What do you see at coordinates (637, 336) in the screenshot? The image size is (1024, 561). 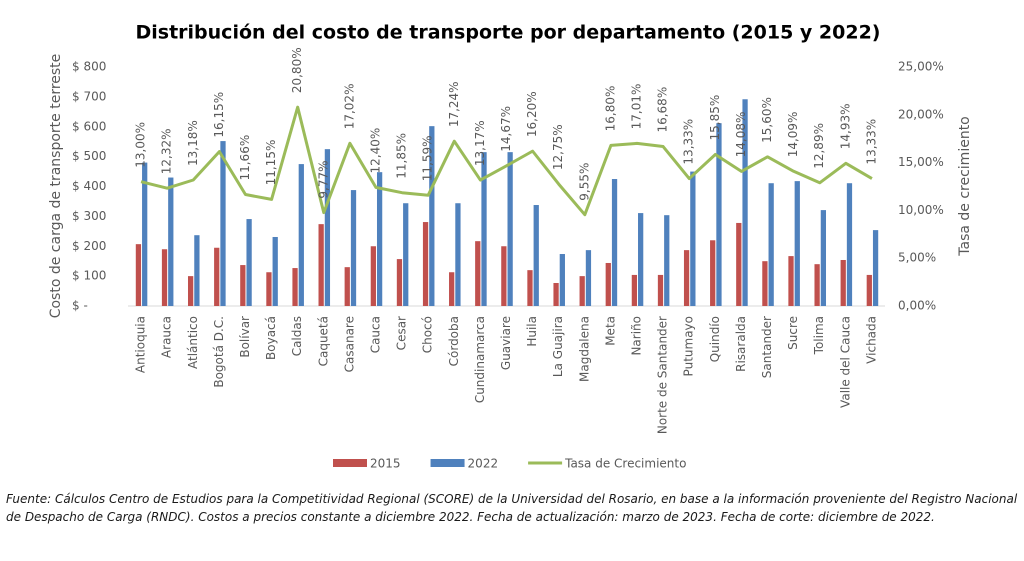 I see `x-tick-label: Nariño` at bounding box center [637, 336].